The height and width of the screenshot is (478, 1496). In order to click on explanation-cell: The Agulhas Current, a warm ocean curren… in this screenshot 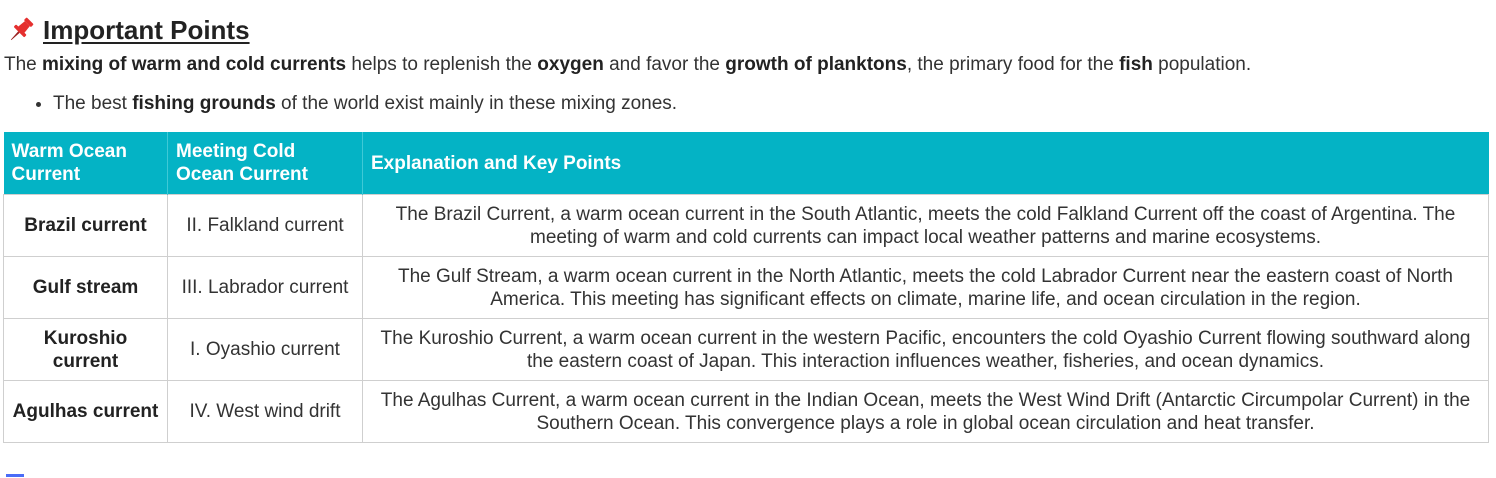, I will do `click(925, 411)`.